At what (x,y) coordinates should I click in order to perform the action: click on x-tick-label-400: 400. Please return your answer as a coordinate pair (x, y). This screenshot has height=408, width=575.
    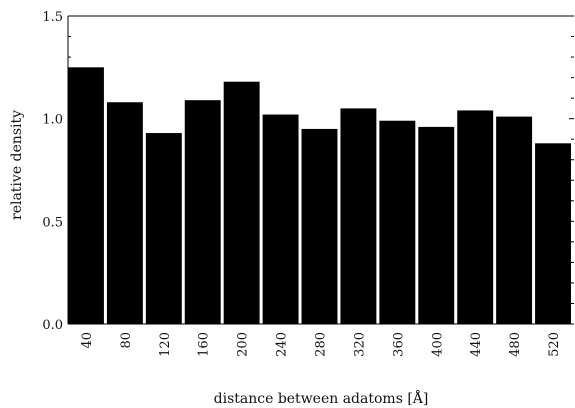
    Looking at the image, I should click on (437, 344).